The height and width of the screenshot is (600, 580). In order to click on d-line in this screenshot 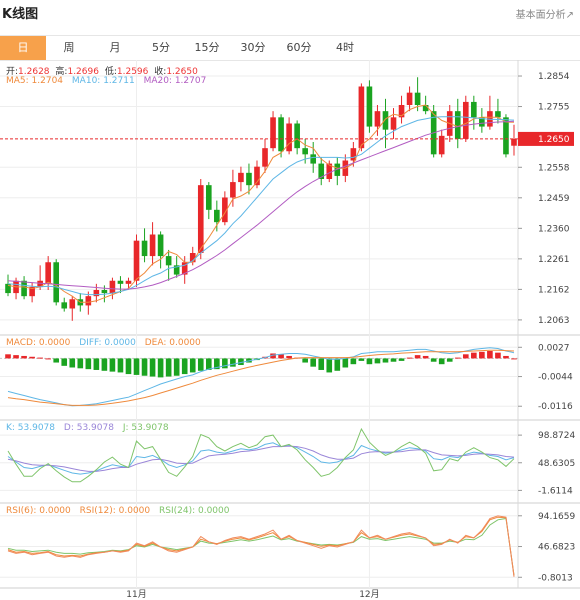, I will do `click(261, 458)`.